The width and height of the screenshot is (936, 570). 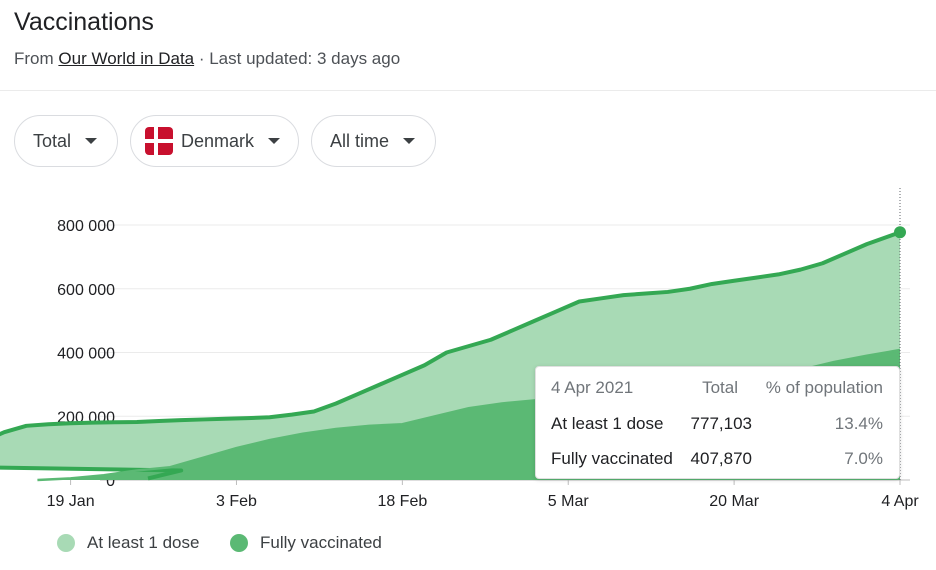 What do you see at coordinates (592, 387) in the screenshot?
I see `tooltip-date: 4 Apr 2021` at bounding box center [592, 387].